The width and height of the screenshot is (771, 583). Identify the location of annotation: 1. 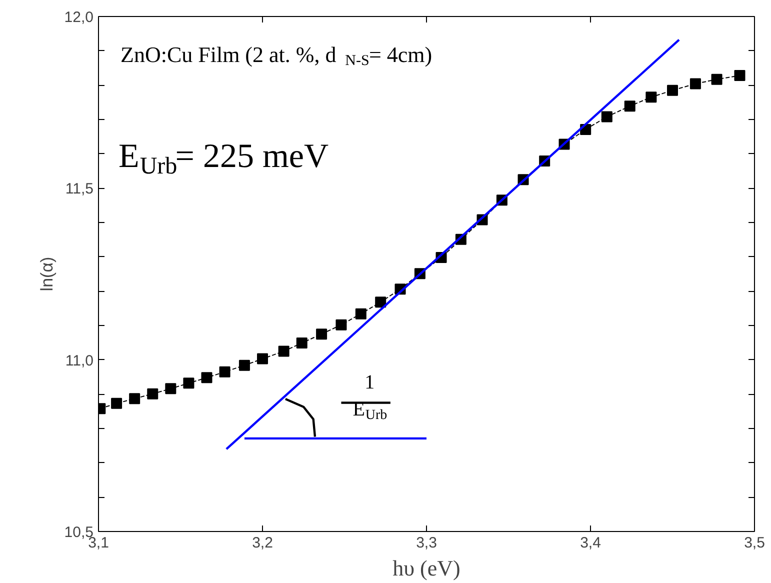
(369, 383).